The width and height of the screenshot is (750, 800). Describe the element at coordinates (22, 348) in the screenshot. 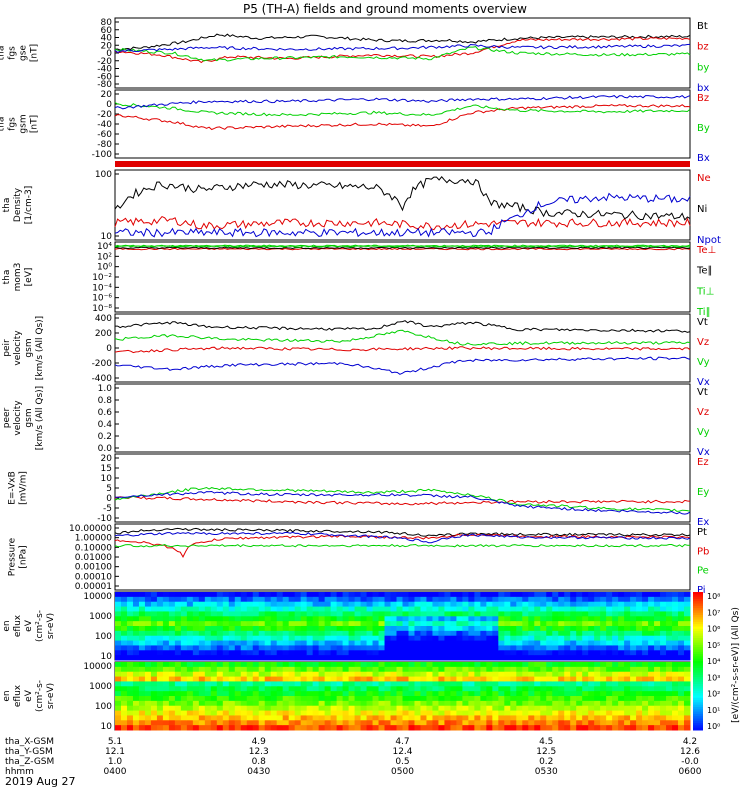

I see `y-axis-label: thapeirvelocitygsm[km/s (All Qs)]` at that location.